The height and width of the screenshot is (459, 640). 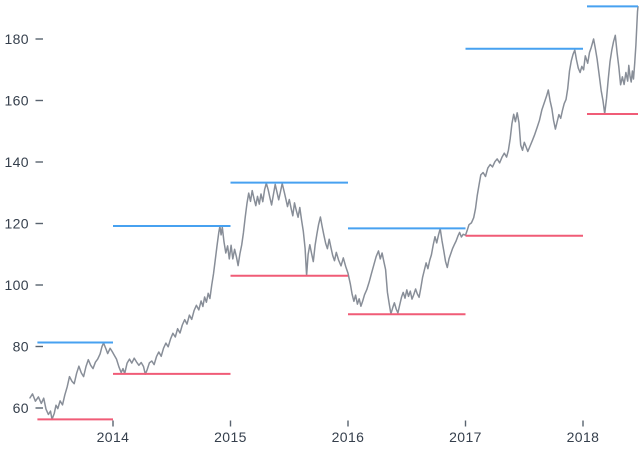 I want to click on y-axis-label: 60, so click(x=21, y=408).